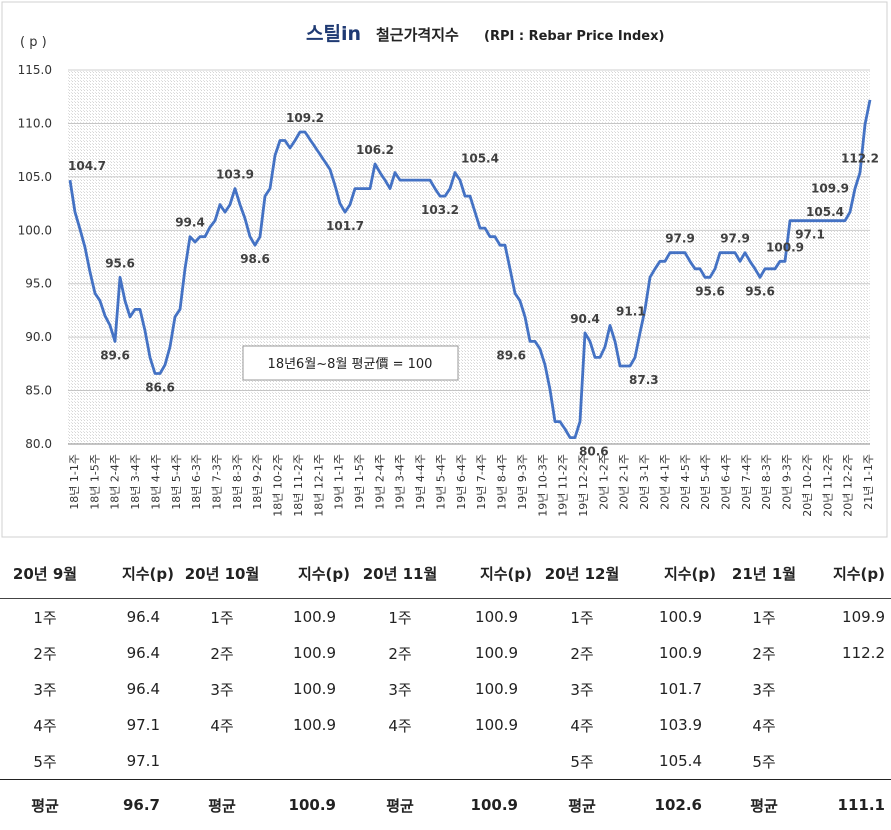  Describe the element at coordinates (339, 482) in the screenshot. I see `x-tick-label: 19년 1-1주` at that location.